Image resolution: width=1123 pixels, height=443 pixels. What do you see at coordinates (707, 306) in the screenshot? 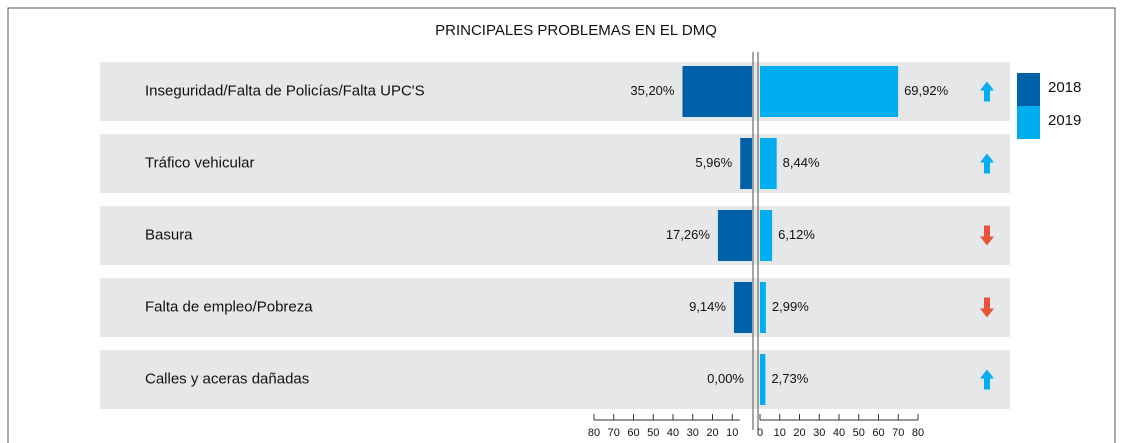
I see `value-label: 9,14%` at bounding box center [707, 306].